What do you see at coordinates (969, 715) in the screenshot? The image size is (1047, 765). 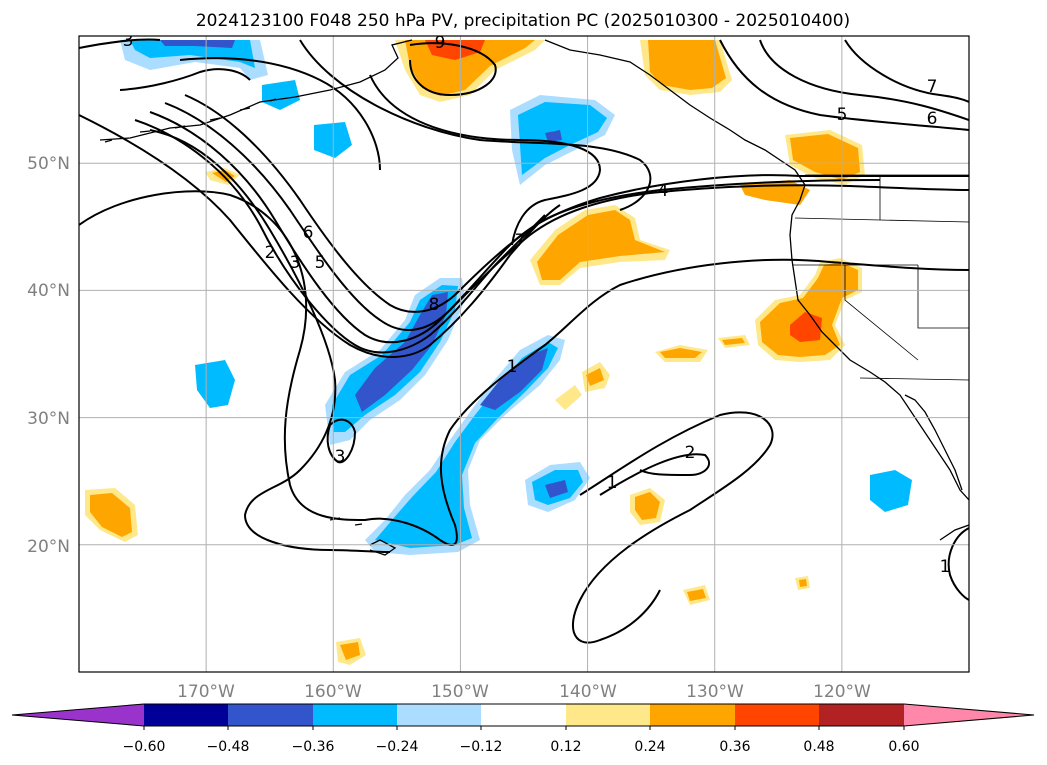 I see `colorbar-extend-high` at bounding box center [969, 715].